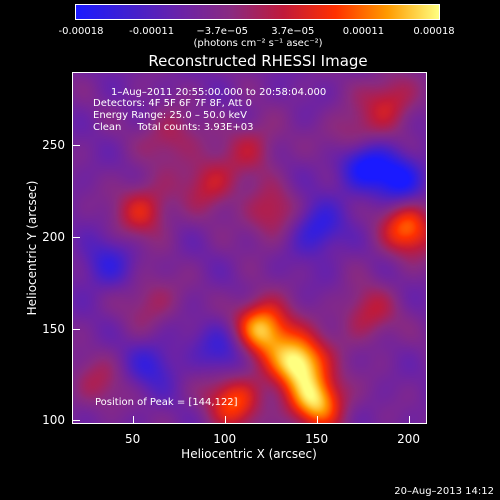 The image size is (500, 500). What do you see at coordinates (53, 328) in the screenshot?
I see `y-tick-label: 150` at bounding box center [53, 328].